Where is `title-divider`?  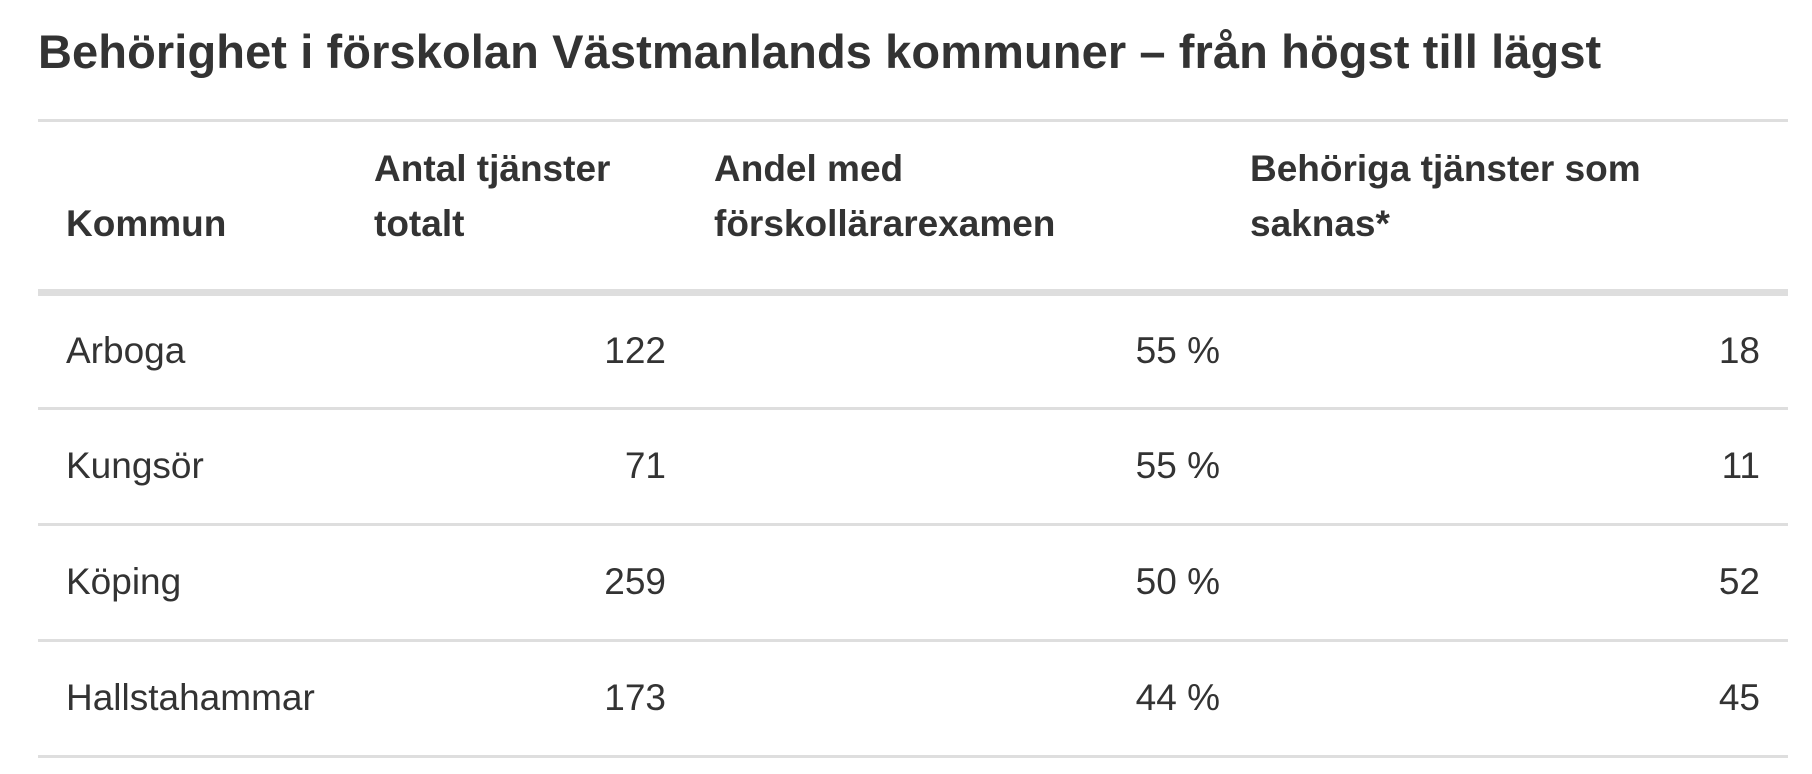 title-divider is located at coordinates (913, 120).